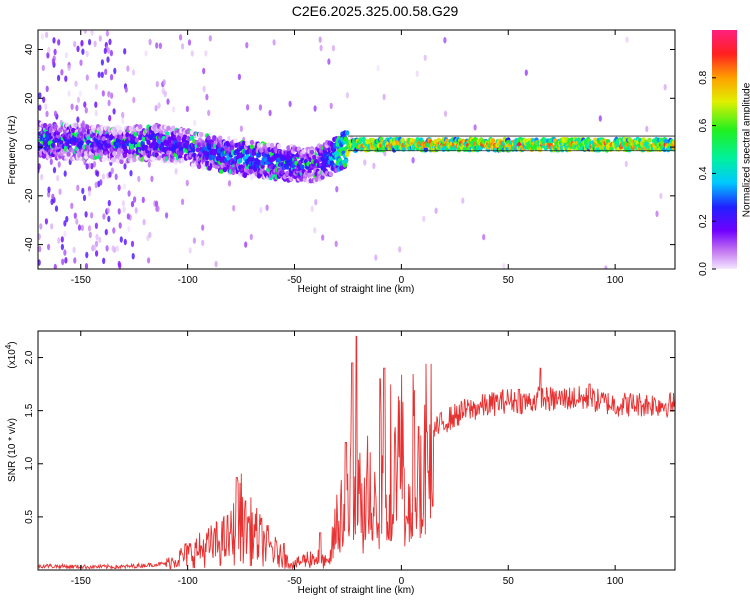  What do you see at coordinates (81, 280) in the screenshot?
I see `x-tick-label: -150` at bounding box center [81, 280].